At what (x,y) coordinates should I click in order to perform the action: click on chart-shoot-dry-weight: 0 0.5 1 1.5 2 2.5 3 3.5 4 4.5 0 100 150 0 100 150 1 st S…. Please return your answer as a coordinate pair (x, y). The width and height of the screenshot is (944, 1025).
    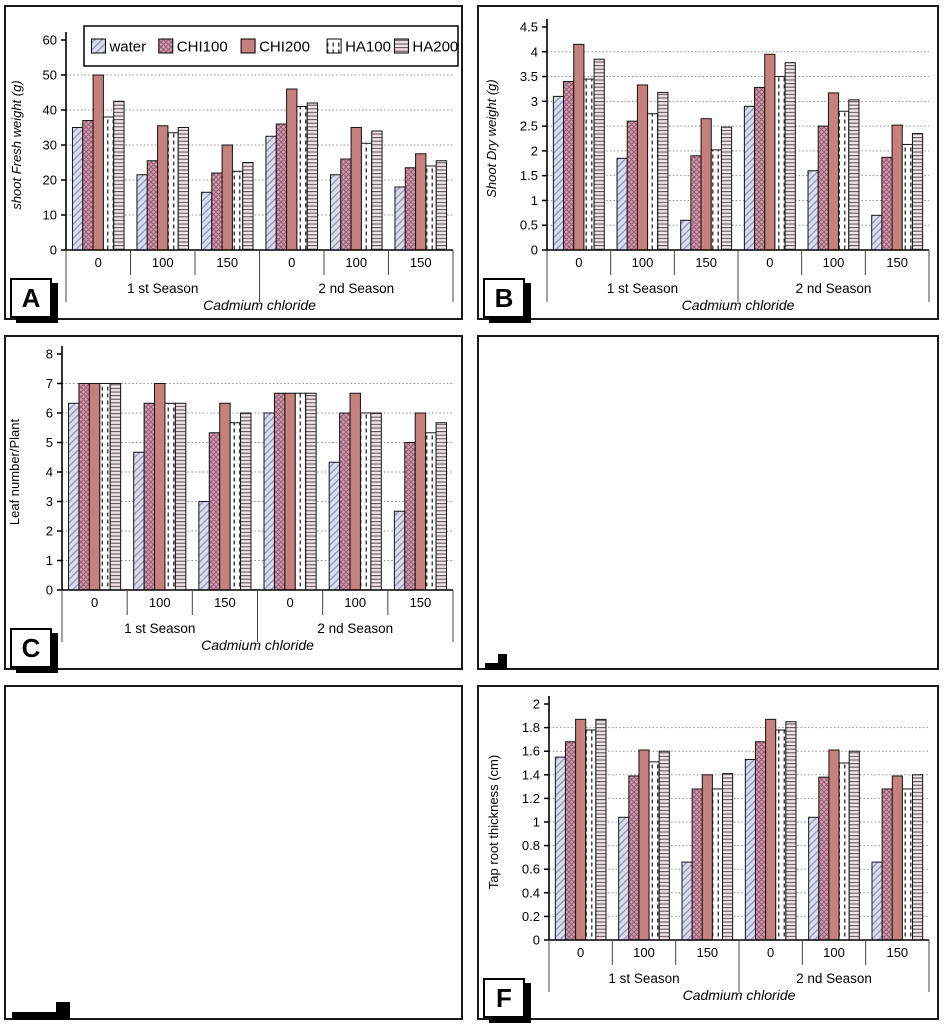
    Looking at the image, I should click on (708, 165).